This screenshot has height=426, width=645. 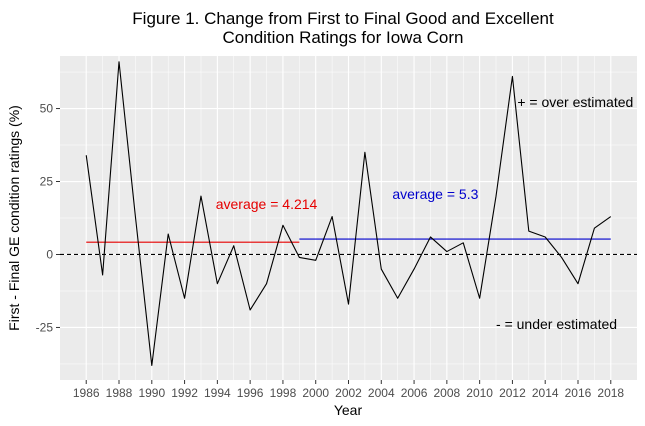 What do you see at coordinates (45, 327) in the screenshot?
I see `y-tick-label: -25` at bounding box center [45, 327].